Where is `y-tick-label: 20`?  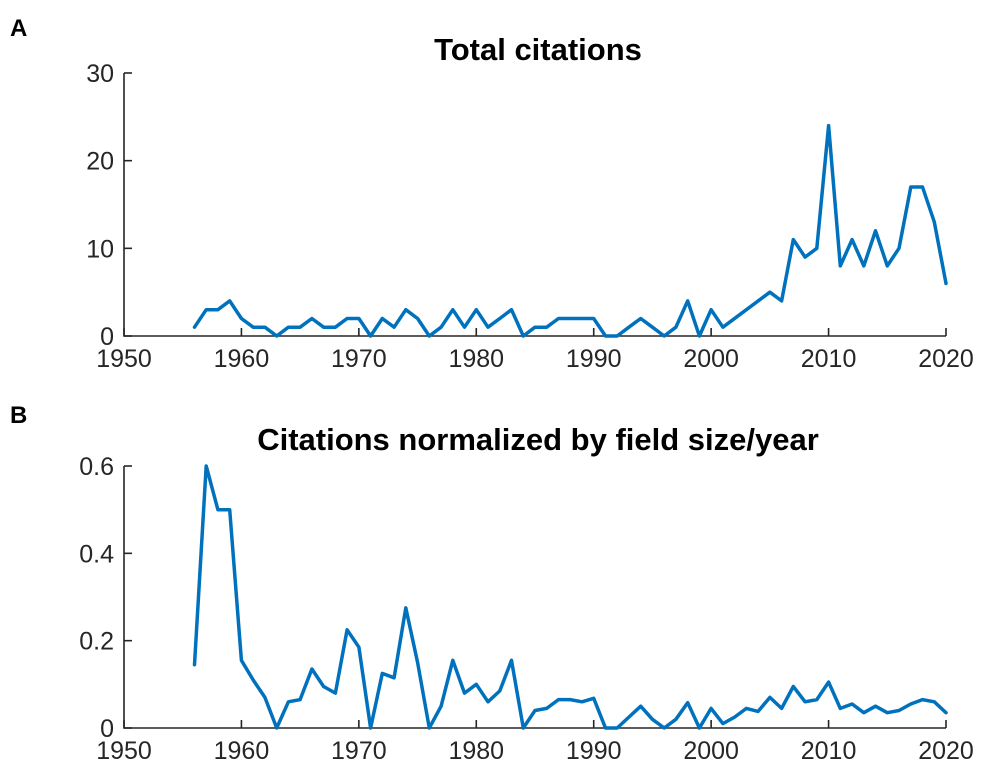
y-tick-label: 20 is located at coordinates (100, 162).